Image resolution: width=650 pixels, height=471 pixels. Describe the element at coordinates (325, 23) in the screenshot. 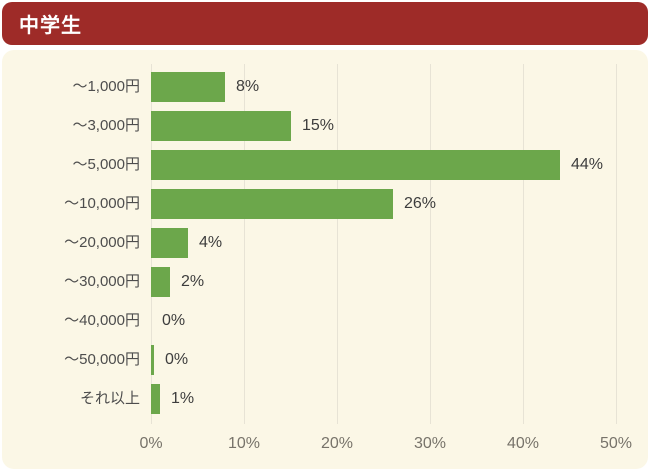

I see `chart-title-banner: 中学生` at that location.